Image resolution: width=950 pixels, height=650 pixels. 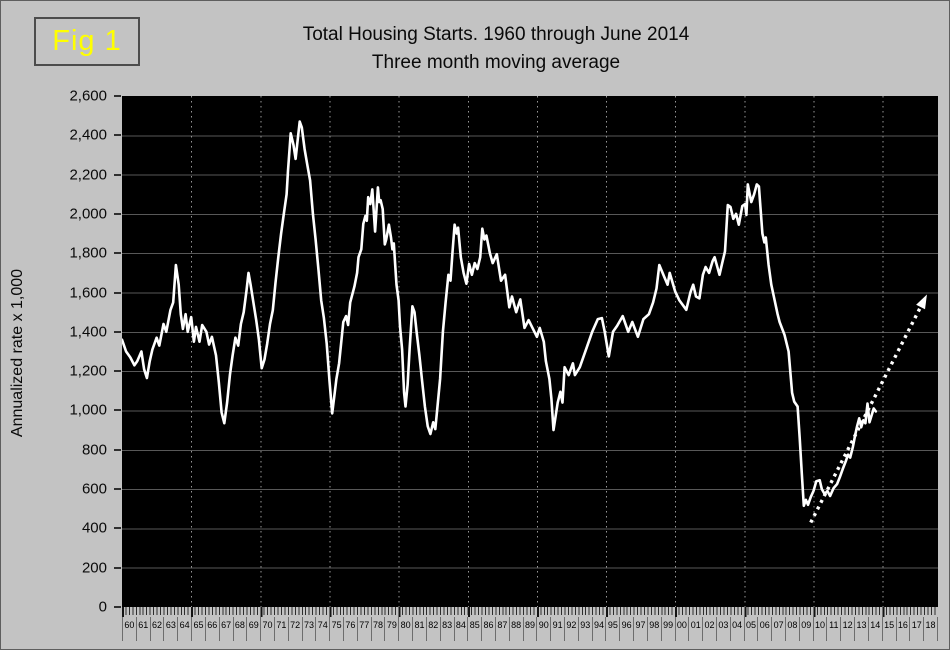 I want to click on figure-label: Fig 1, so click(x=87, y=41).